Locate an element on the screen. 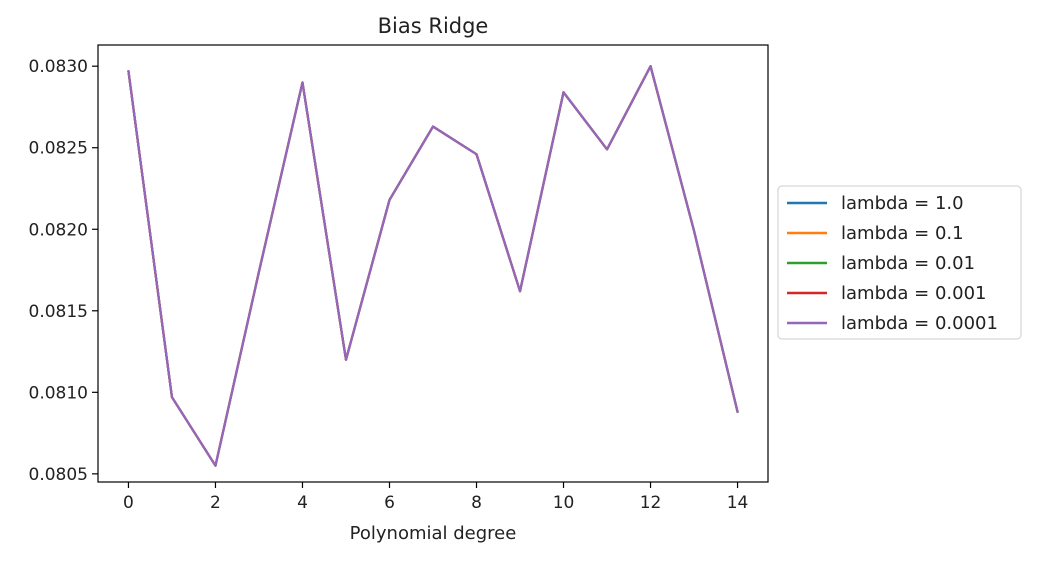  legend-label-2: lambda = 0.01 is located at coordinates (908, 263).